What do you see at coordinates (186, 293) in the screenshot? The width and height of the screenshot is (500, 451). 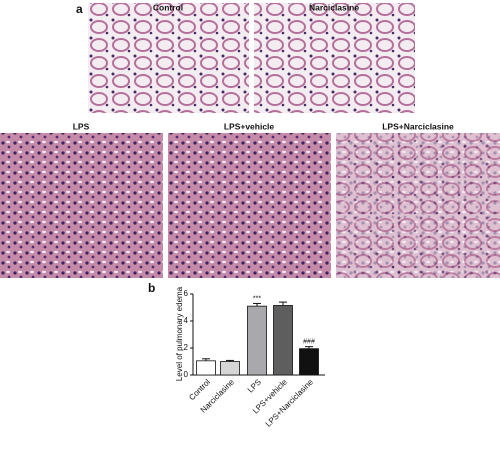 I see `y-tick-label: 6` at bounding box center [186, 293].